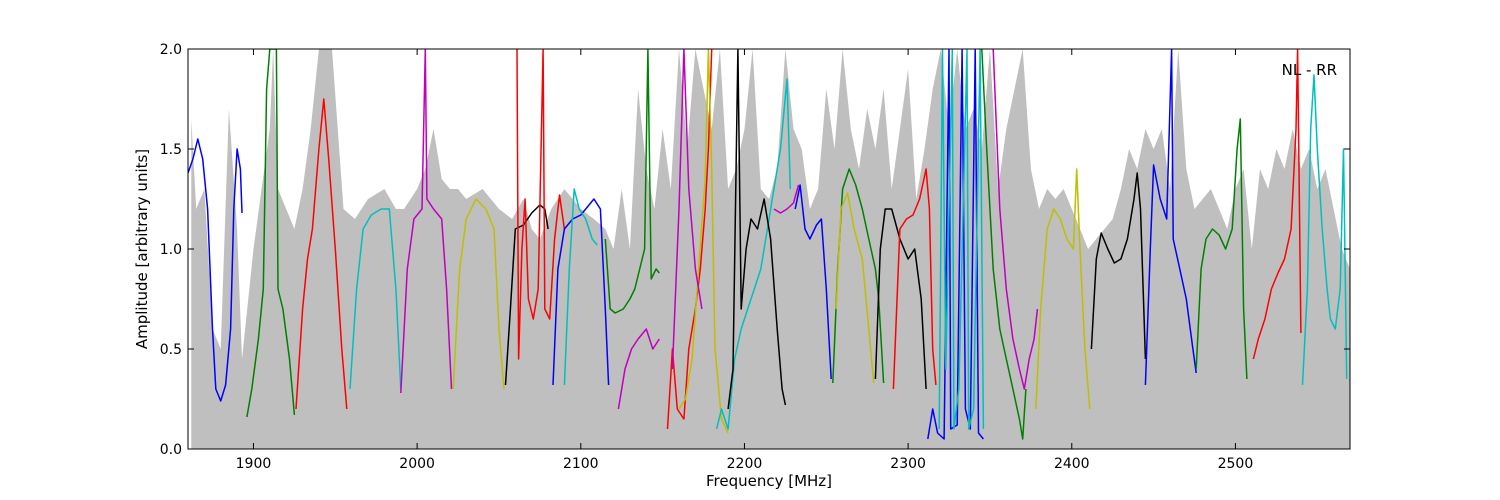 The height and width of the screenshot is (500, 1500). I want to click on x-tick-label: 1900, so click(254, 464).